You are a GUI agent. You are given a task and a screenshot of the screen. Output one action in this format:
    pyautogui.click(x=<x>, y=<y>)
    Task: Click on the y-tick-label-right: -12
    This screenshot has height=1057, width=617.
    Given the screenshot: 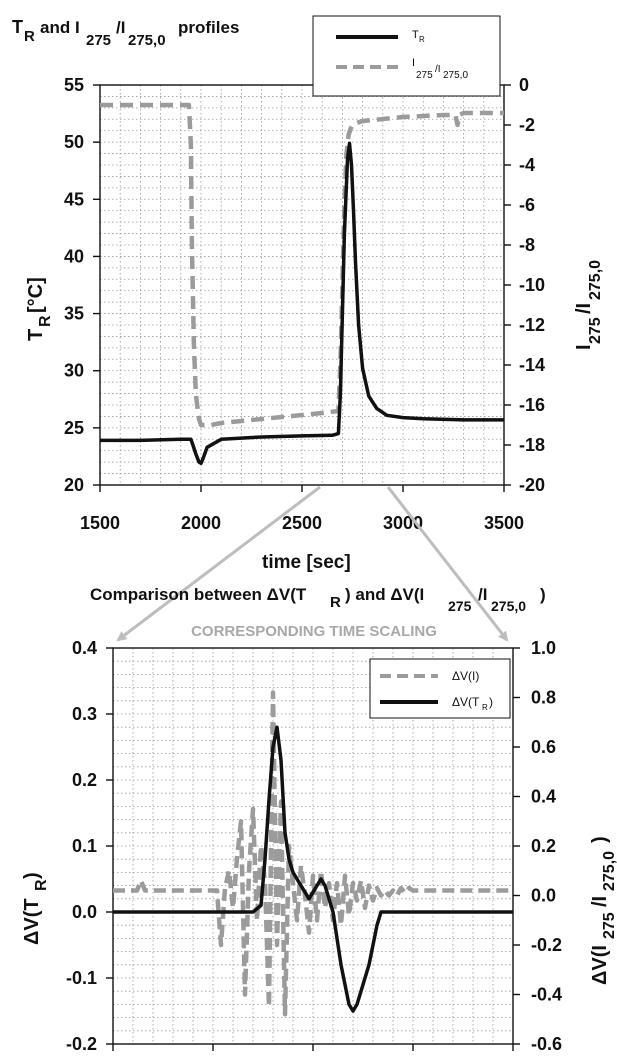 What is the action you would take?
    pyautogui.click(x=532, y=325)
    